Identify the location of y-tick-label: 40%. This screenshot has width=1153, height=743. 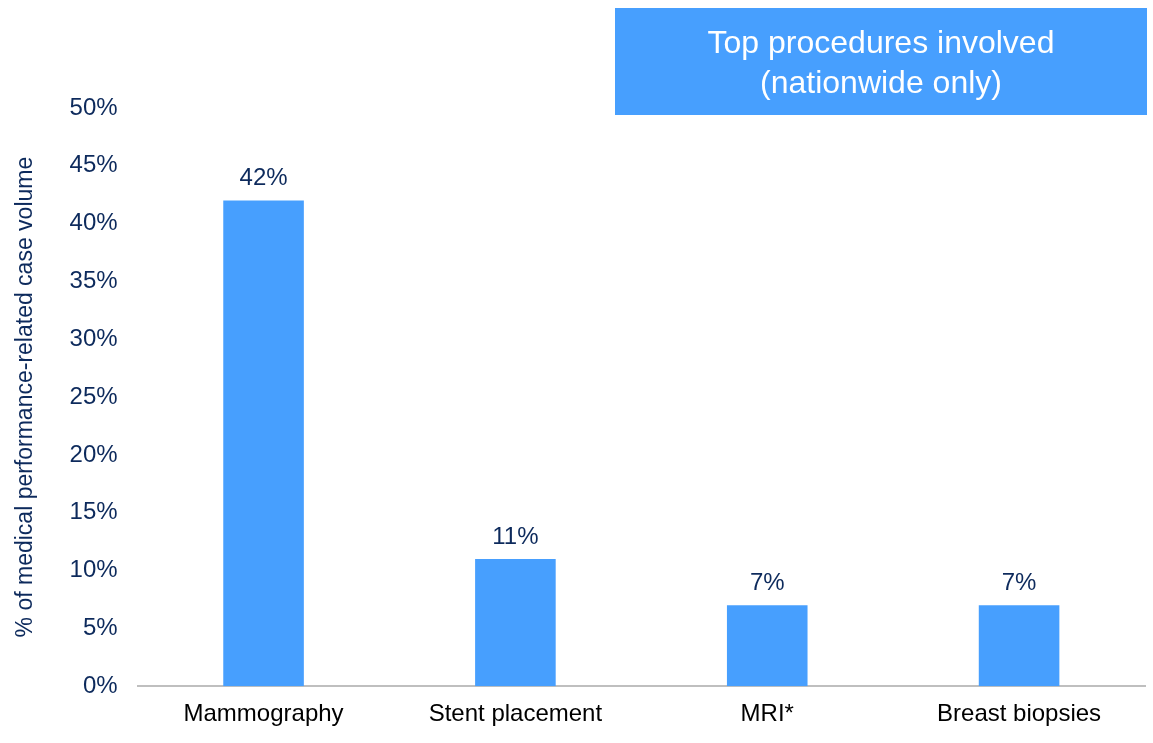
(93, 222).